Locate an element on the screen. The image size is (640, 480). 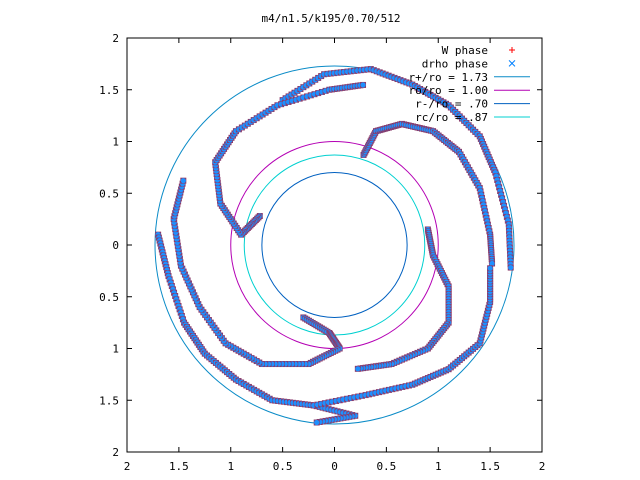
arm-ne-inner is located at coordinates (428, 193).